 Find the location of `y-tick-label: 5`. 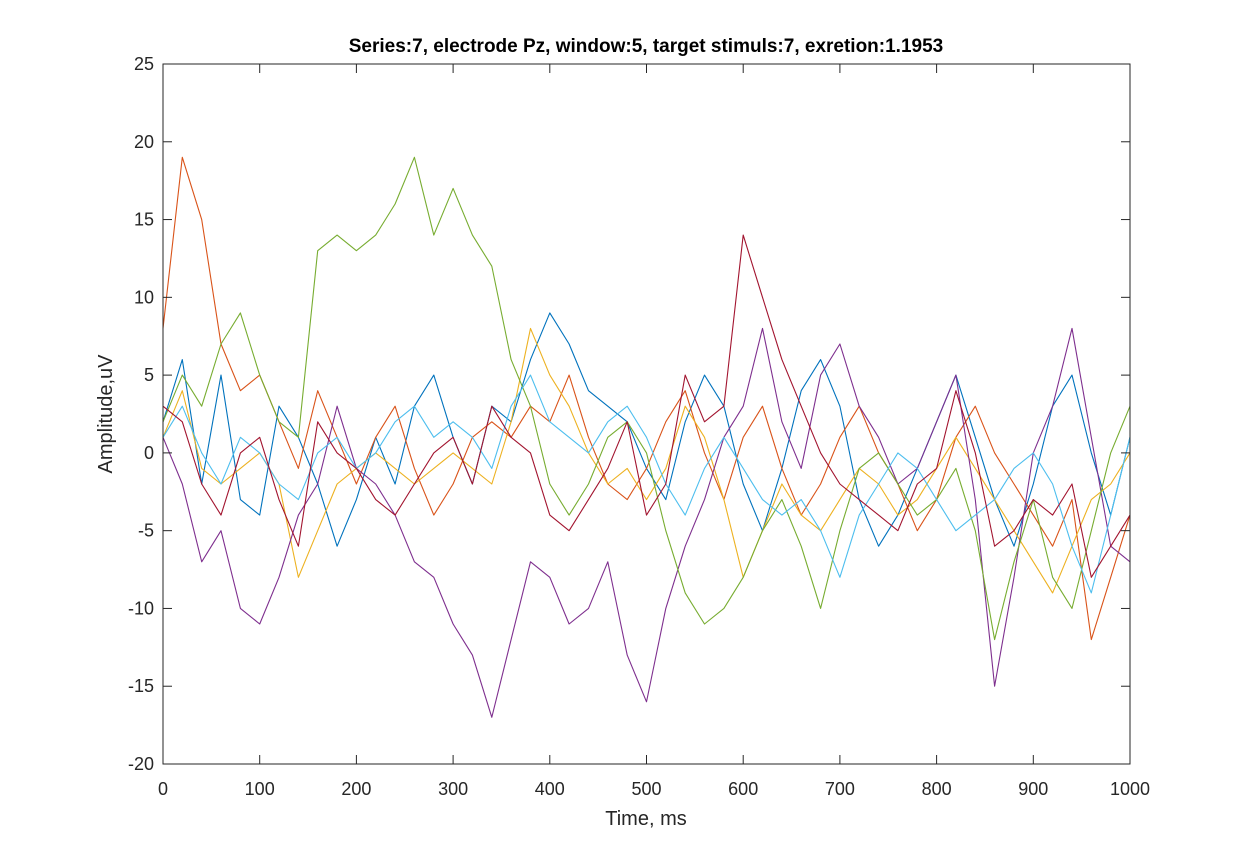

y-tick-label: 5 is located at coordinates (149, 375).